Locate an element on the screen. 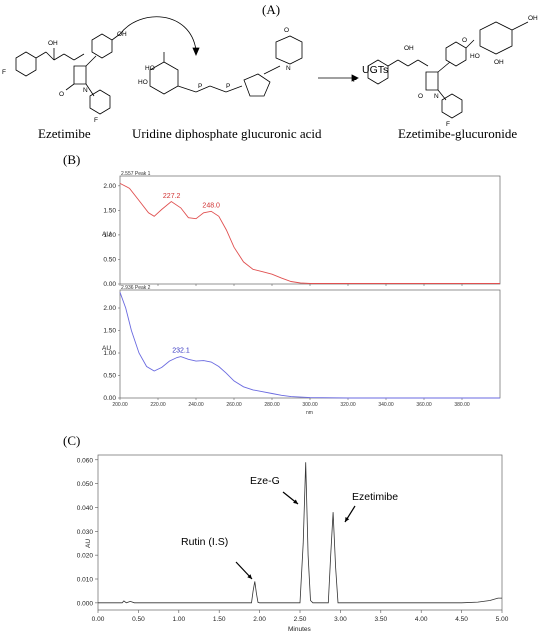 The height and width of the screenshot is (635, 550). chromatogram-xtick-label: 3.50 is located at coordinates (380, 619).